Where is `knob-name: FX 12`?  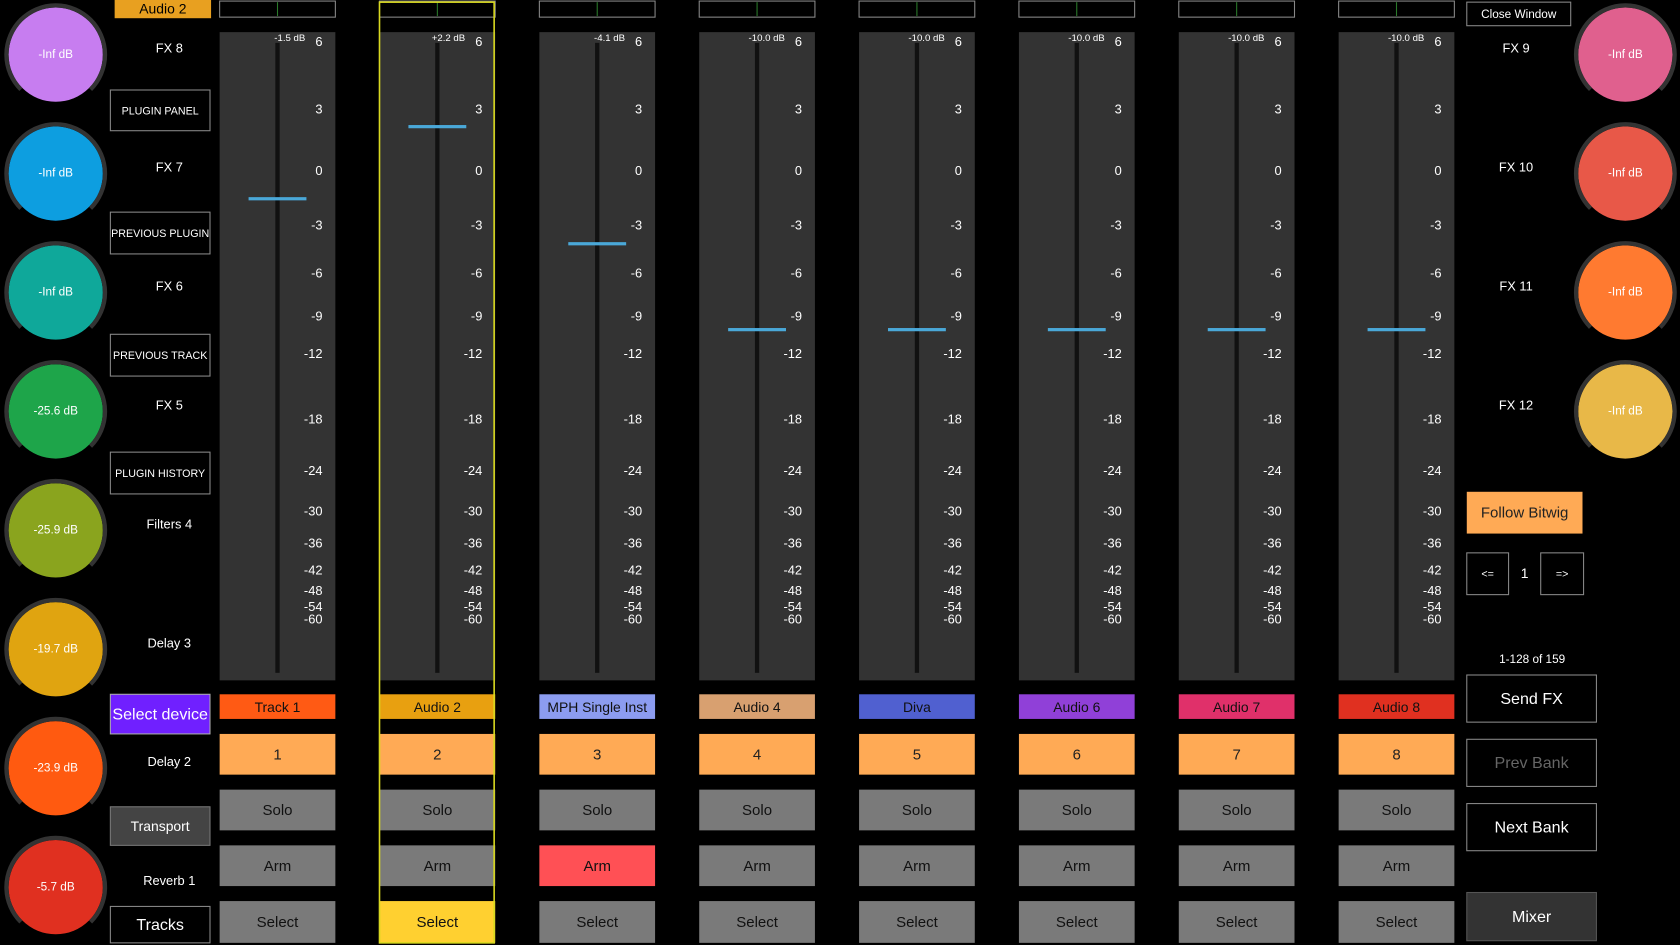
knob-name: FX 12 is located at coordinates (1516, 404).